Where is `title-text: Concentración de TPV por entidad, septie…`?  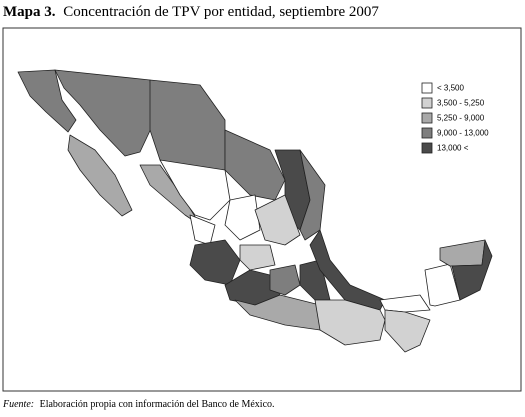 title-text: Concentración de TPV por entidad, septie… is located at coordinates (221, 12).